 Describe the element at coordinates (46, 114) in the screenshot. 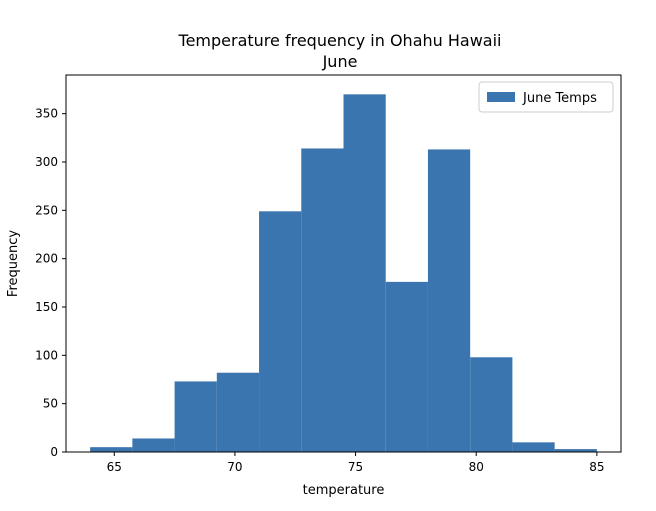

I see `y-tick-label: 350` at that location.